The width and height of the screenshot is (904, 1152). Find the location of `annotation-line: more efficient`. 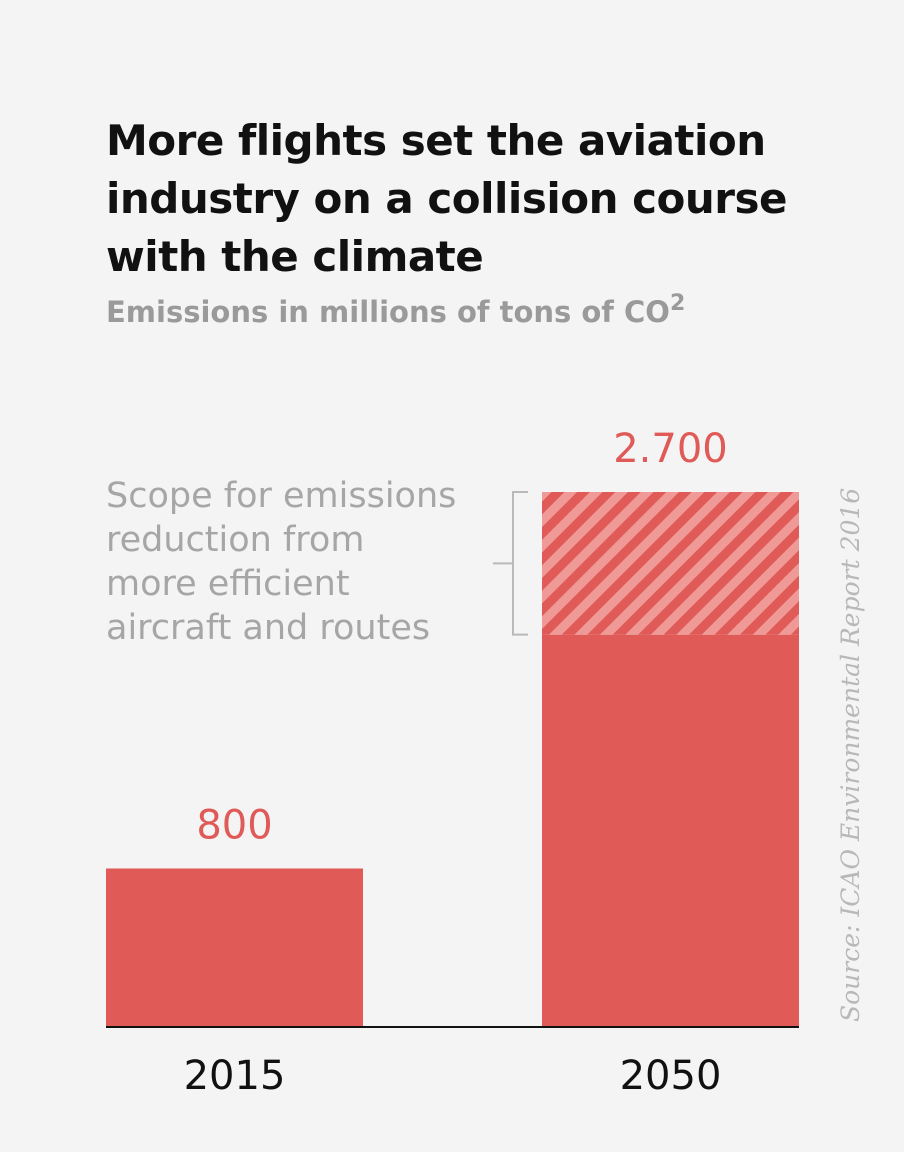

annotation-line: more efficient is located at coordinates (228, 584).